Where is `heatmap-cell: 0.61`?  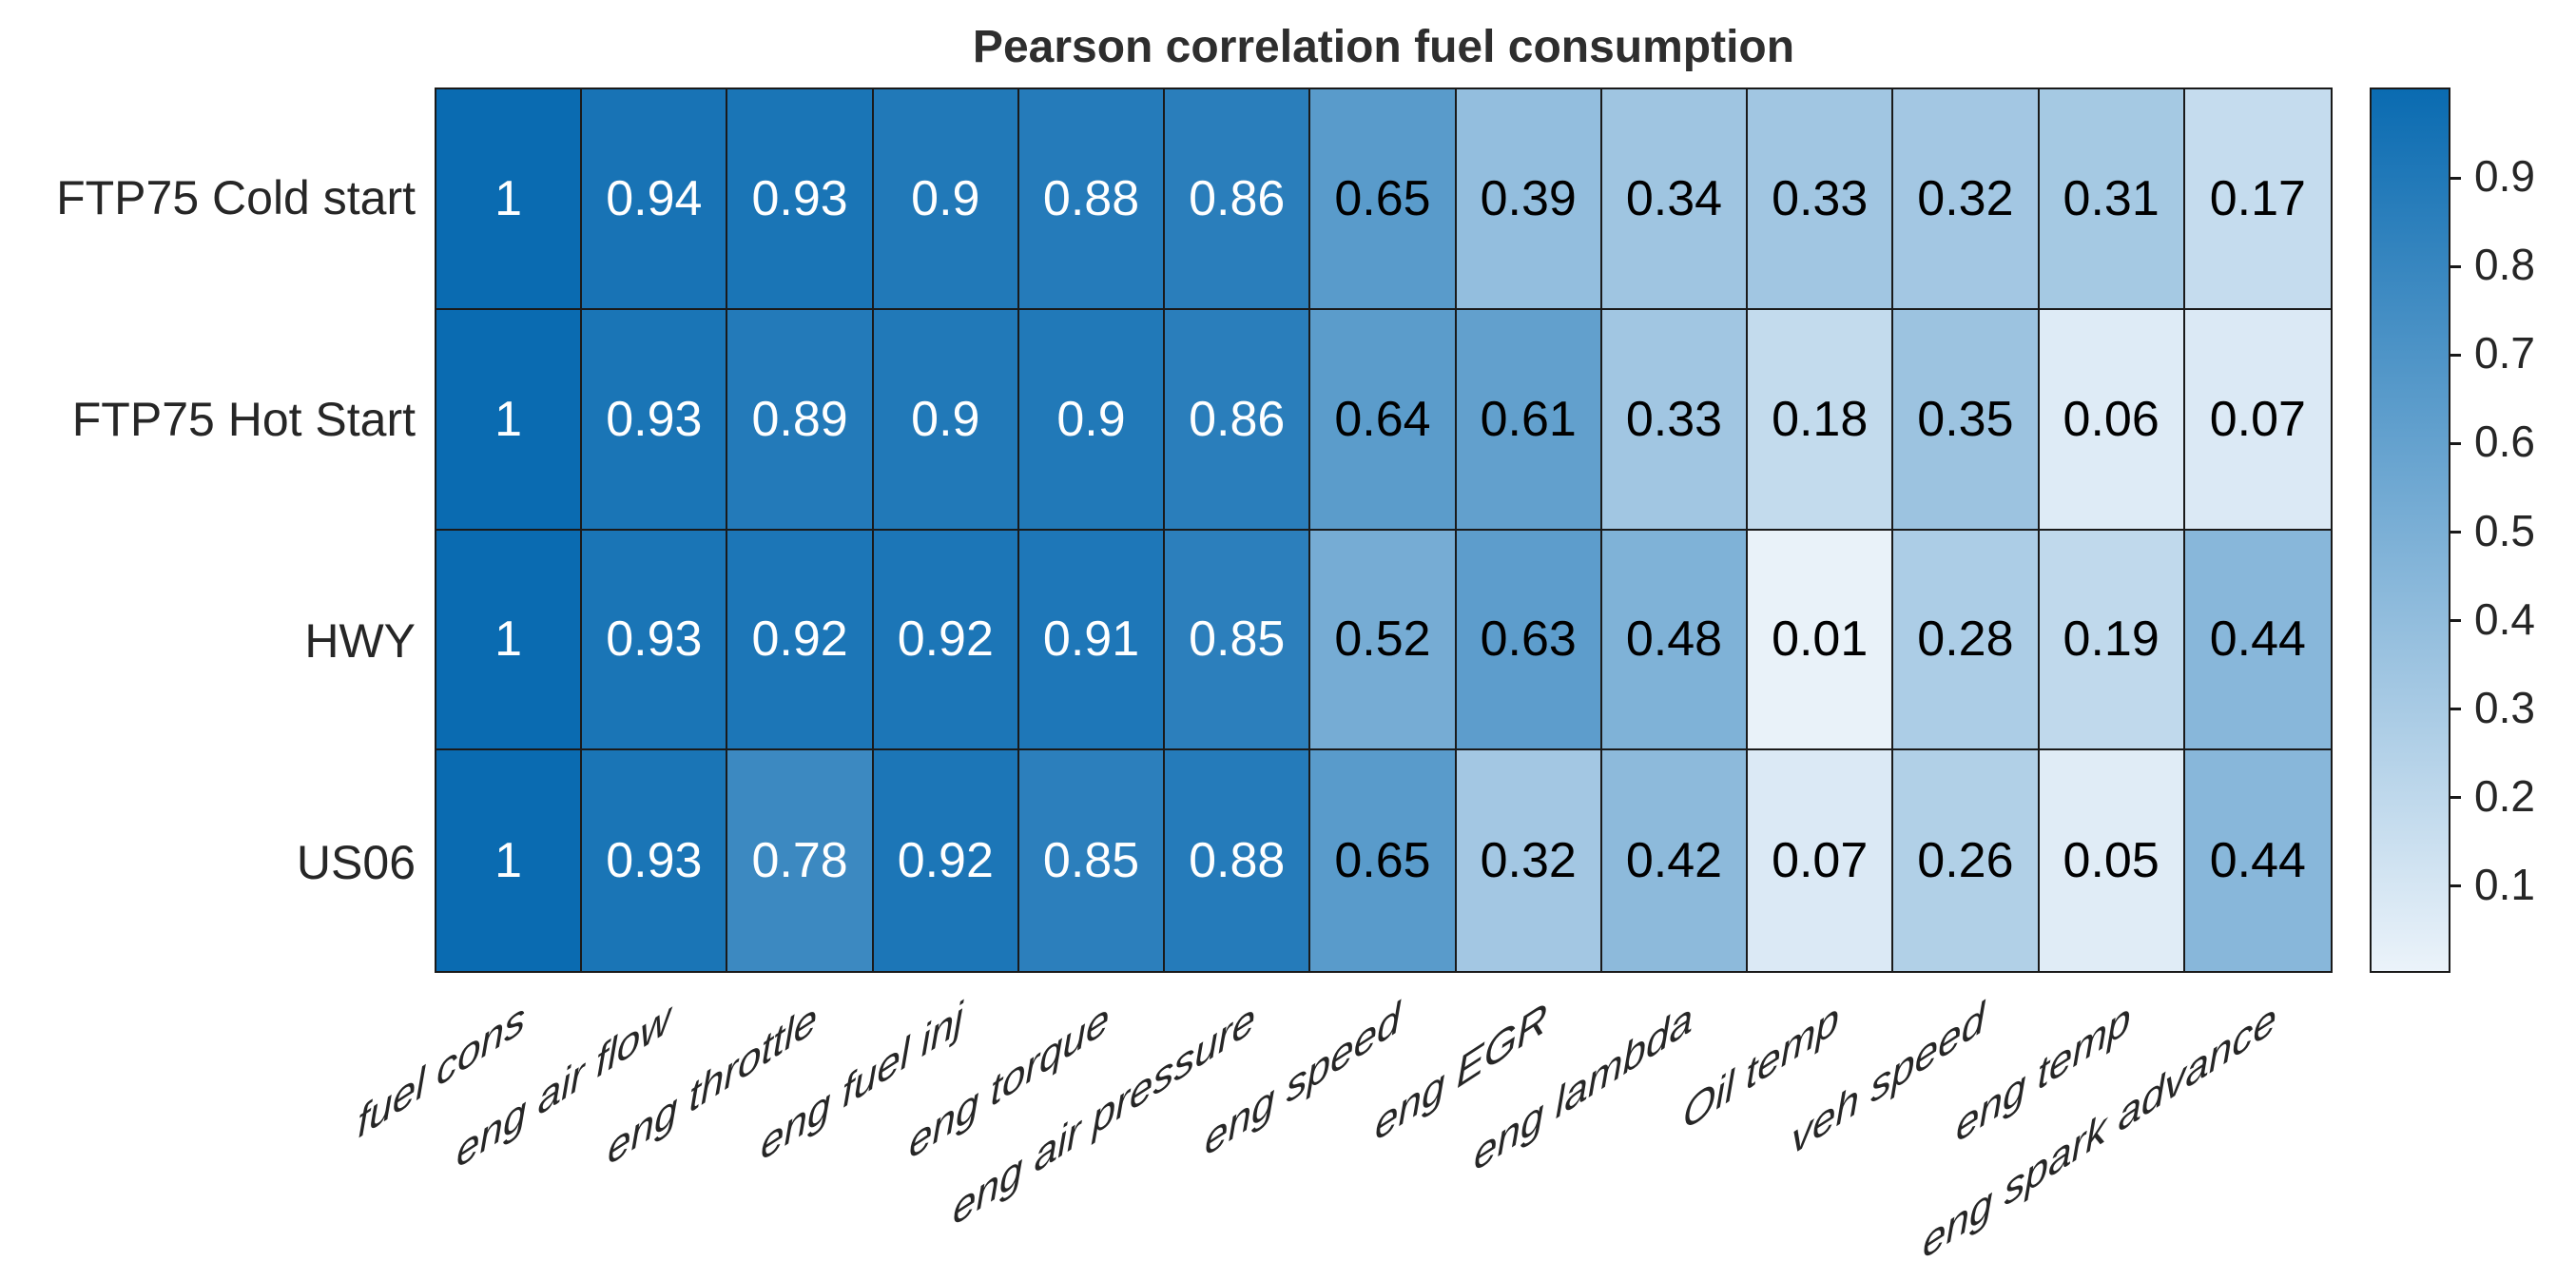
heatmap-cell: 0.61 is located at coordinates (1529, 420).